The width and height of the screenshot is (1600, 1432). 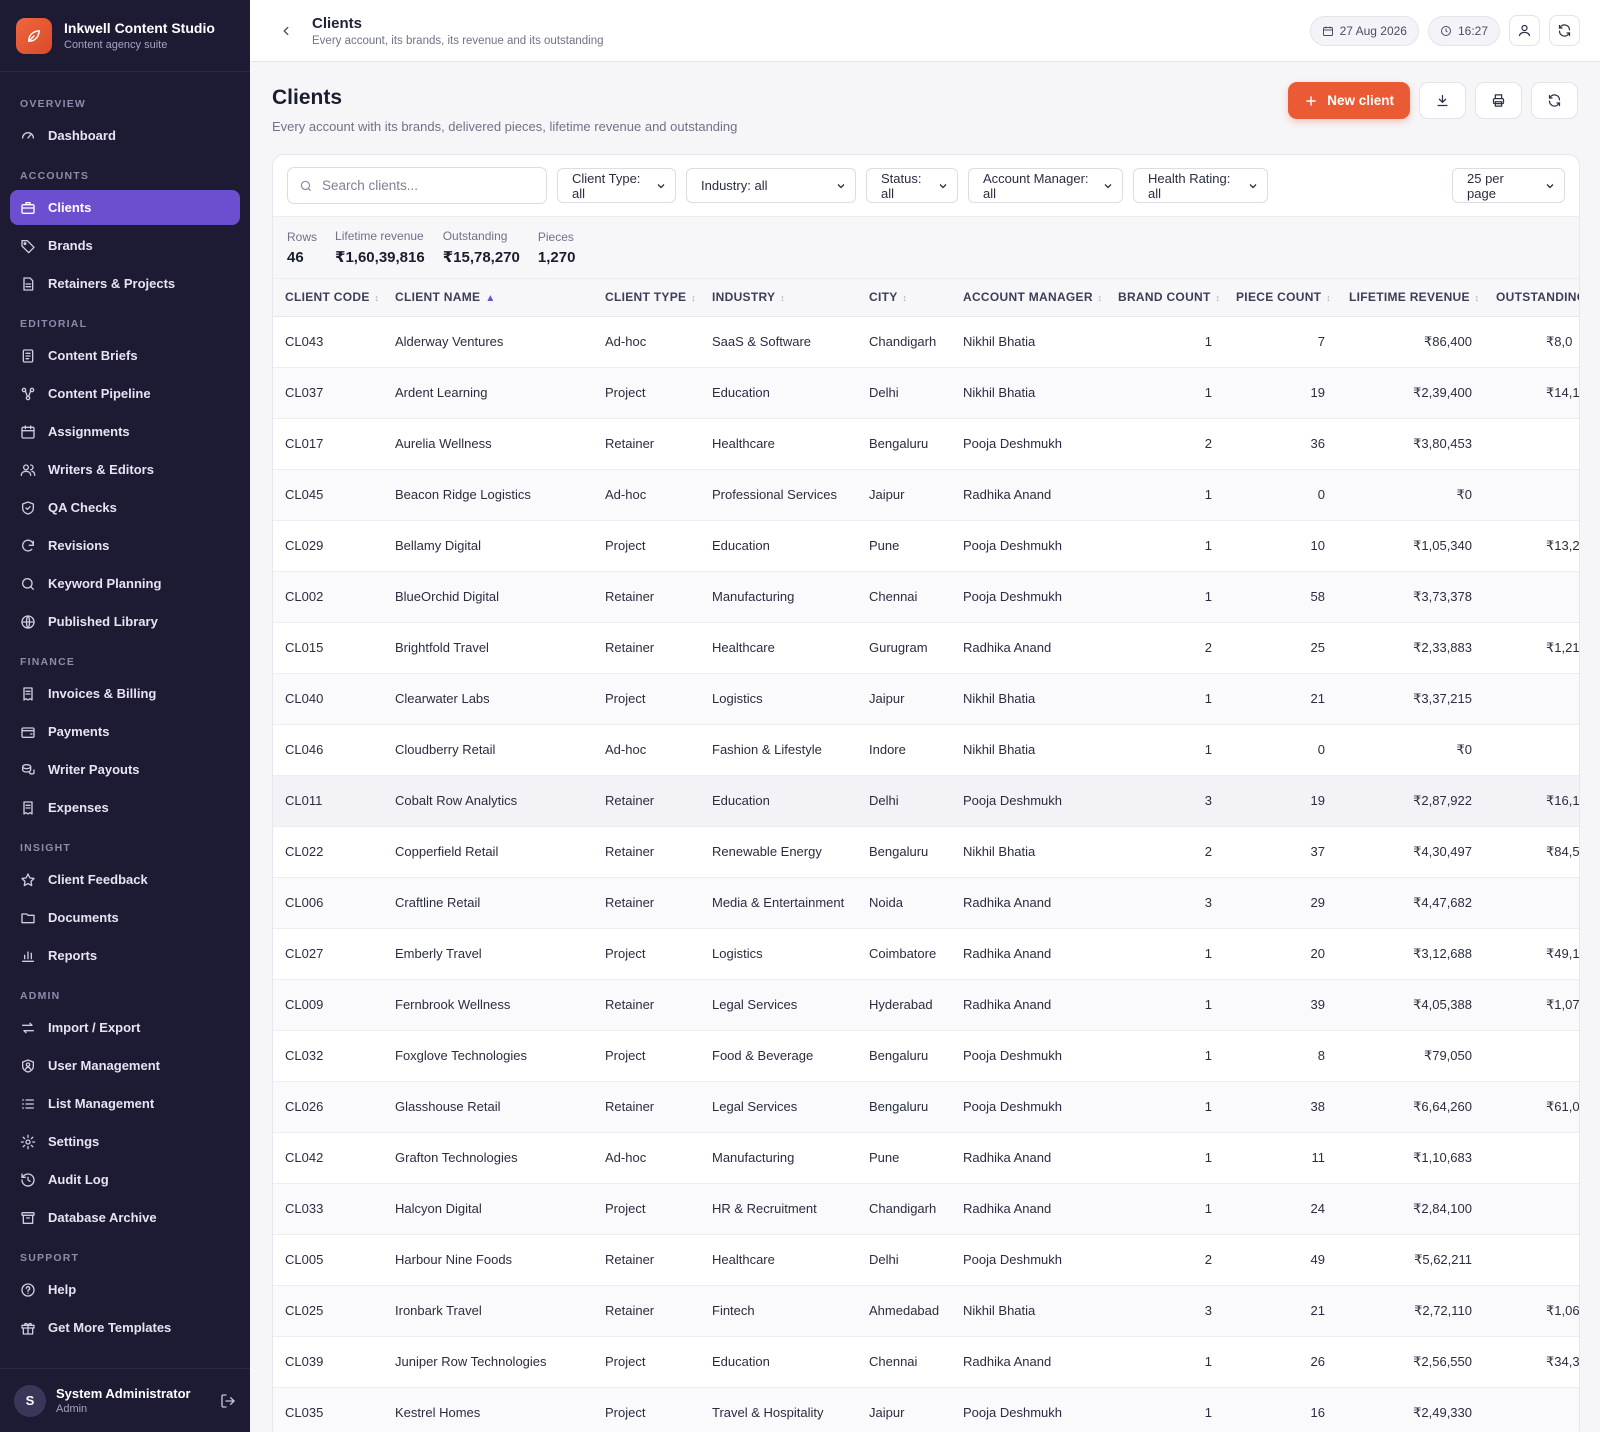 What do you see at coordinates (904, 1362) in the screenshot?
I see `cell-city: Chennai` at bounding box center [904, 1362].